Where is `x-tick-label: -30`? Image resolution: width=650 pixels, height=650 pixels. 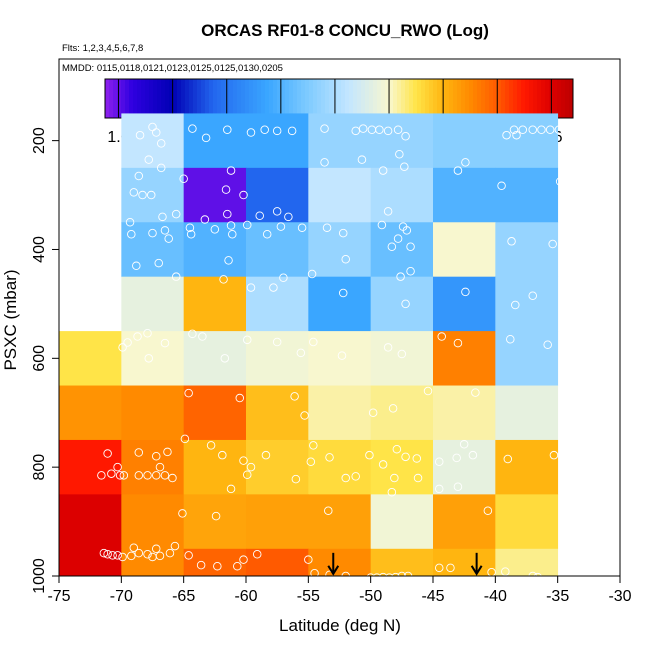 x-tick-label: -30 is located at coordinates (619, 596).